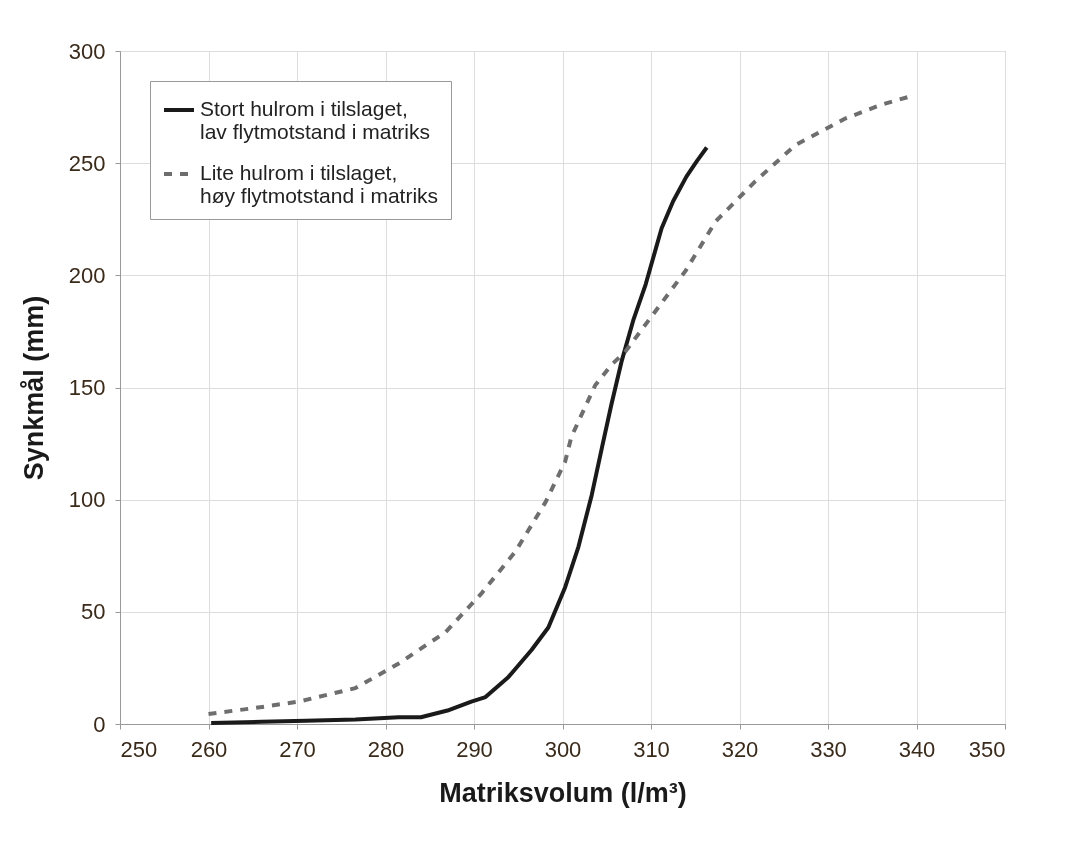 The height and width of the screenshot is (852, 1081). I want to click on x-tick-label: 330, so click(828, 749).